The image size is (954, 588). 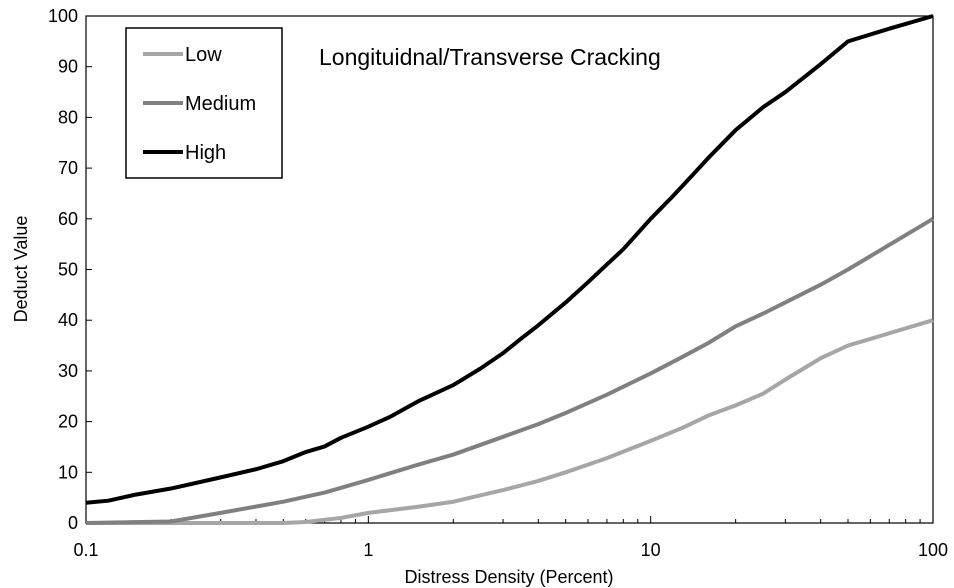 What do you see at coordinates (68, 117) in the screenshot?
I see `y-tick-label: 80` at bounding box center [68, 117].